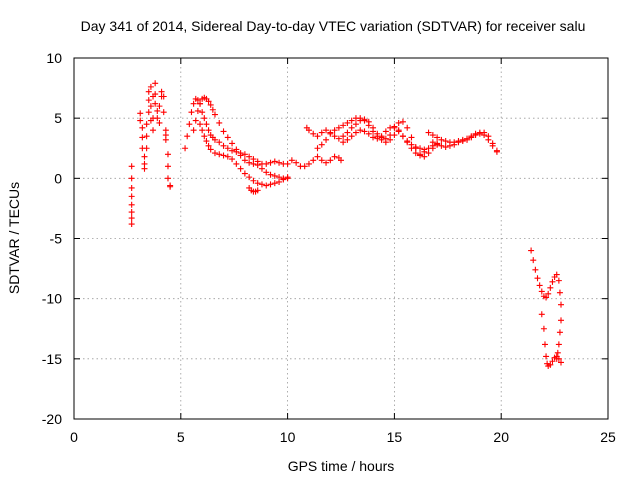 This screenshot has width=640, height=480. Describe the element at coordinates (341, 466) in the screenshot. I see `x-axis-label: GPS time / hours` at that location.